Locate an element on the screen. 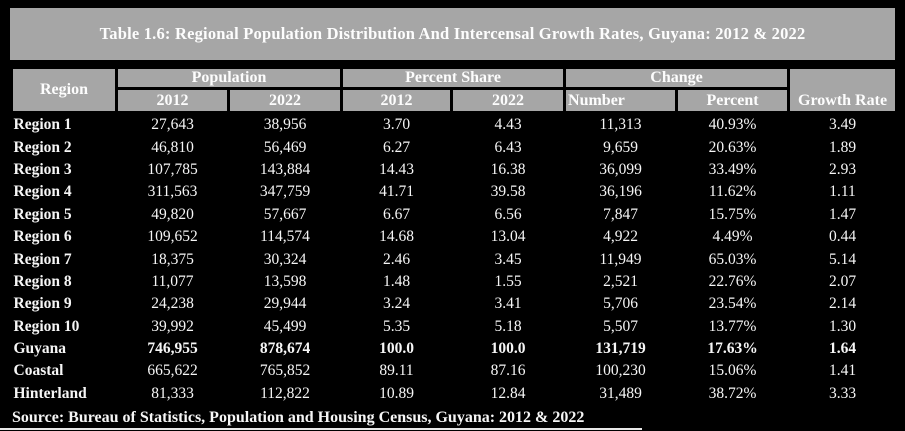  share-2012-cell: 10.89 is located at coordinates (396, 393).